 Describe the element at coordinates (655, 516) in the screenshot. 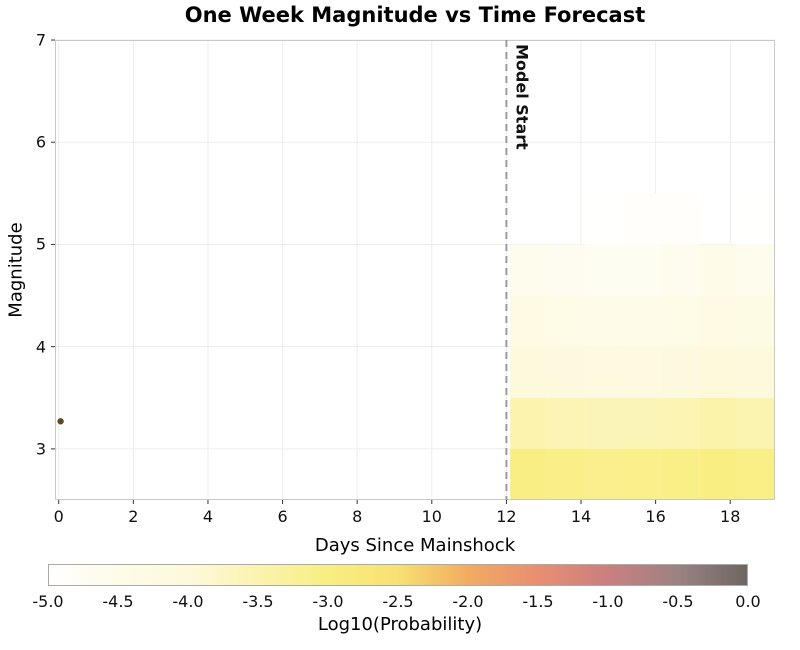

I see `x-tick-label: 16` at that location.